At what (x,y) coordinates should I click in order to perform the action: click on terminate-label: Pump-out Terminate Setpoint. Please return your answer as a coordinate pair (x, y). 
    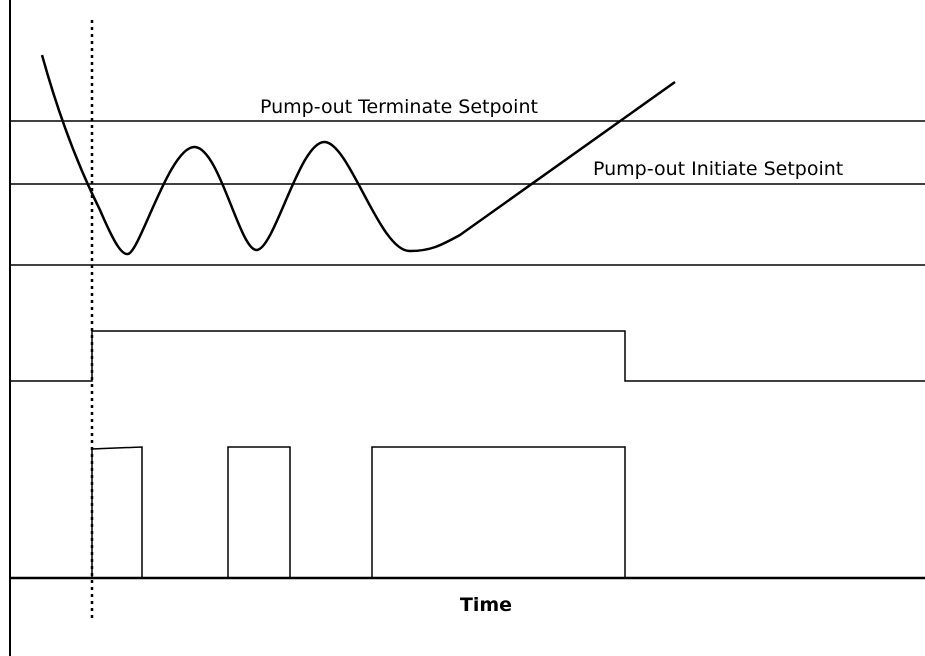
    Looking at the image, I should click on (399, 107).